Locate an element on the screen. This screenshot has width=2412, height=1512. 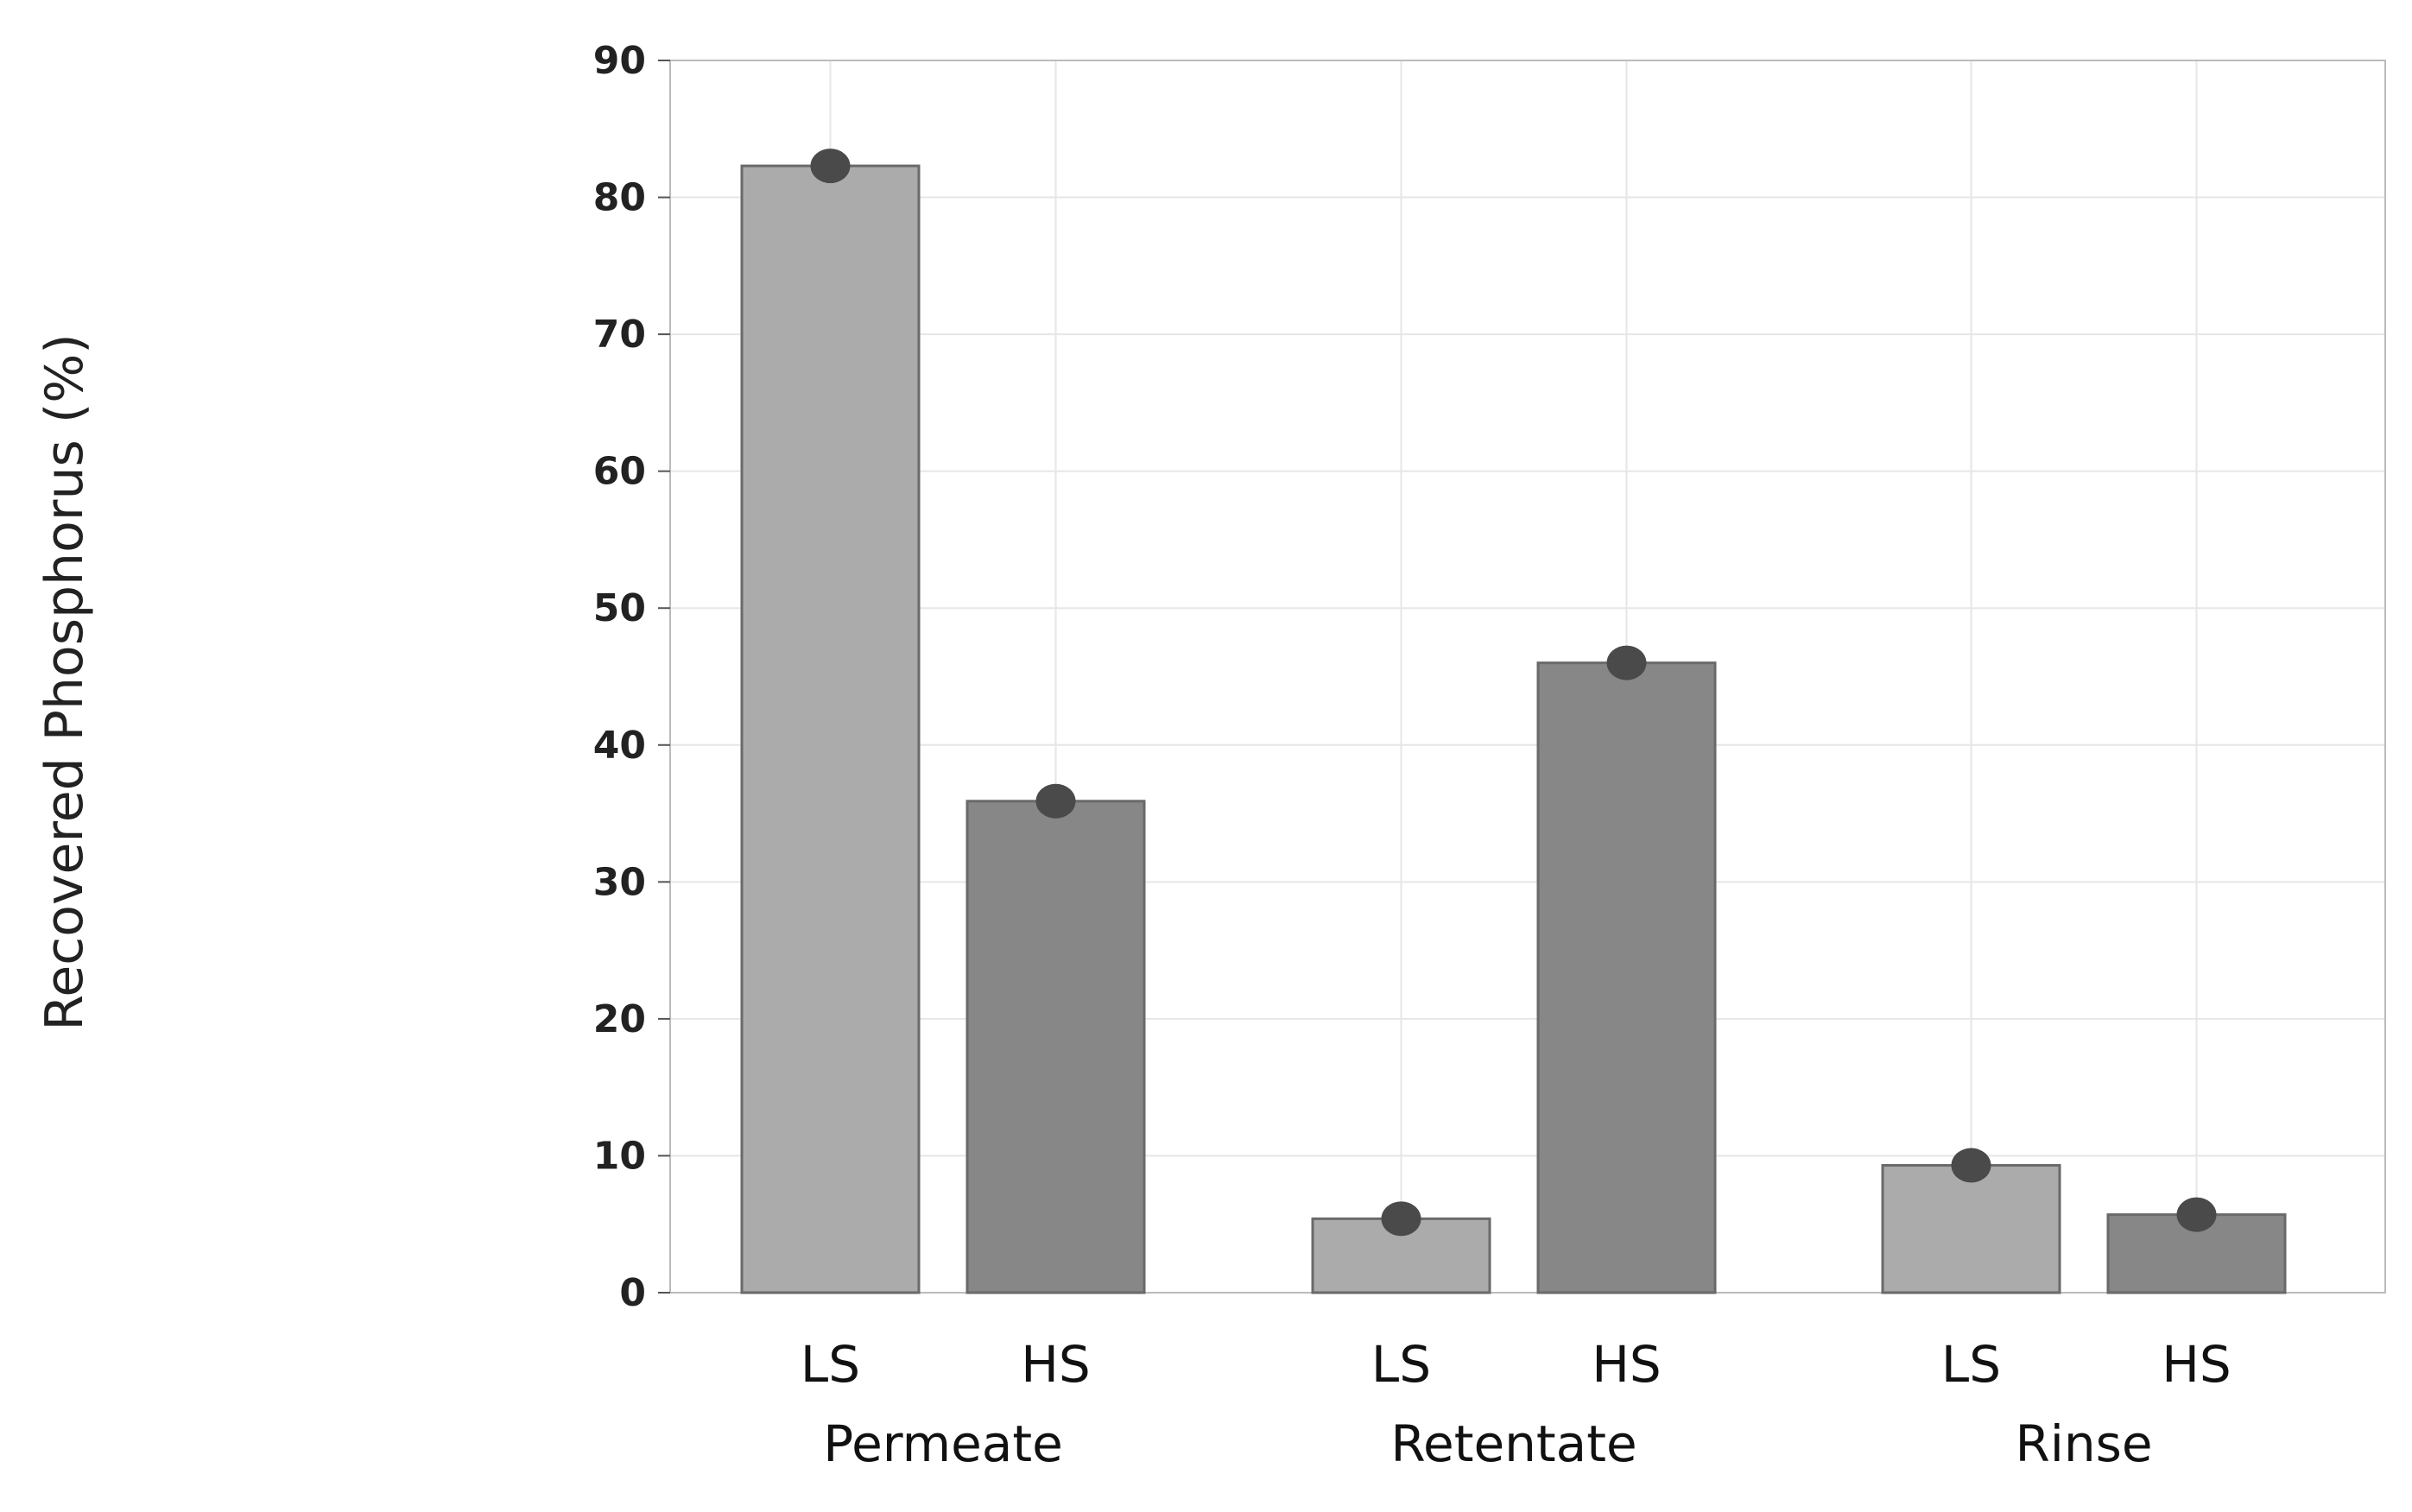
x-group-label: Rinse is located at coordinates (2083, 1443).